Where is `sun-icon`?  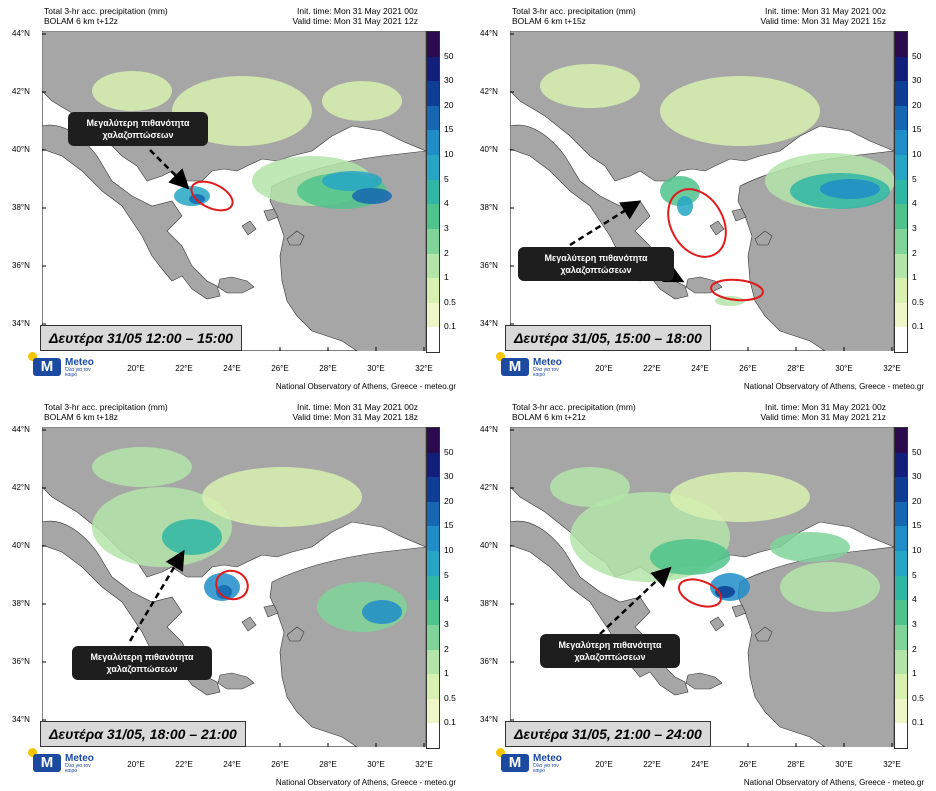 sun-icon is located at coordinates (500, 356).